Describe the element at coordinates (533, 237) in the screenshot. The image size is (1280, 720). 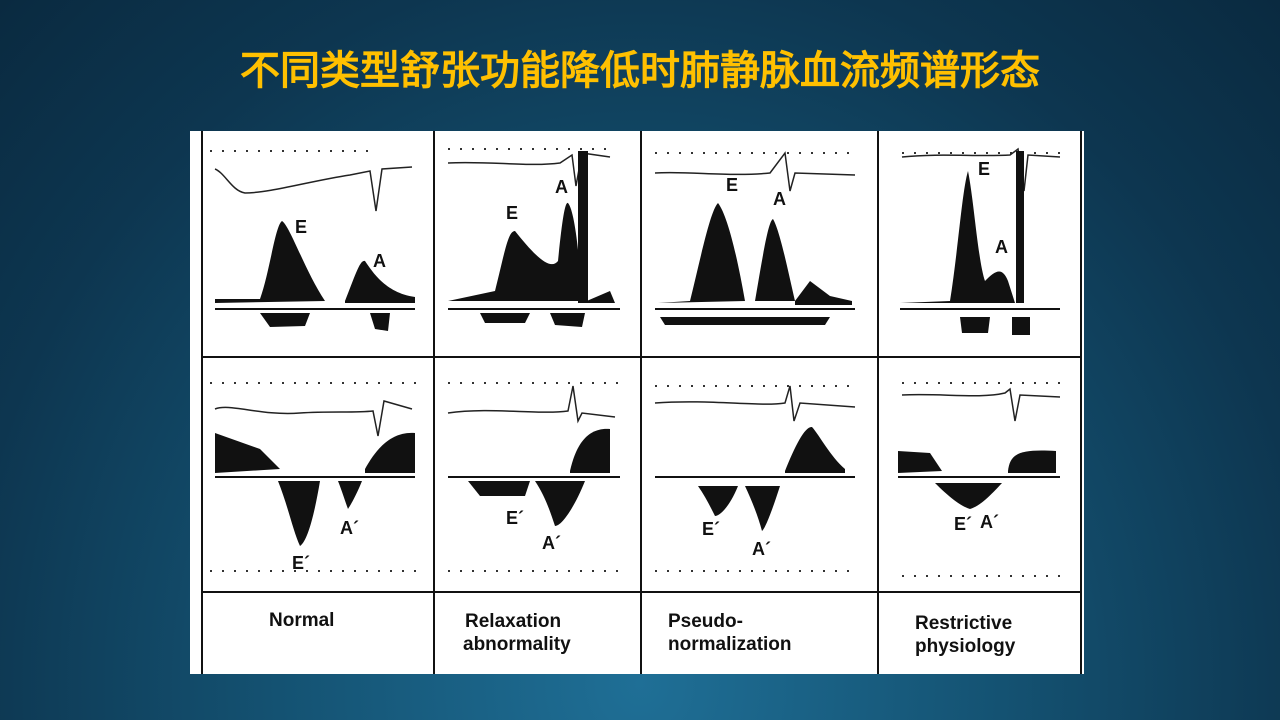
I see `panel-relaxation-top` at that location.